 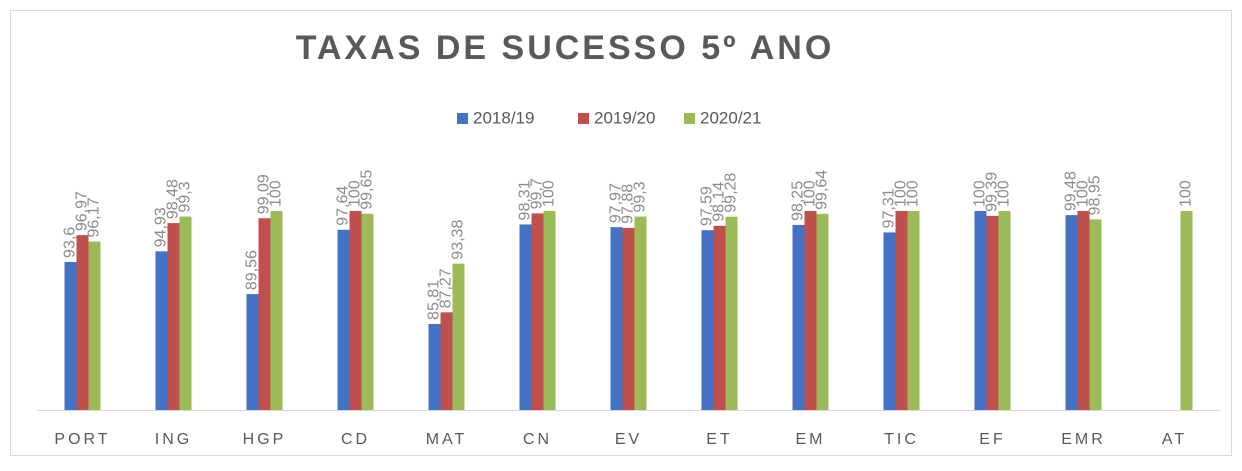 What do you see at coordinates (992, 439) in the screenshot?
I see `x-tick-label: EF` at bounding box center [992, 439].